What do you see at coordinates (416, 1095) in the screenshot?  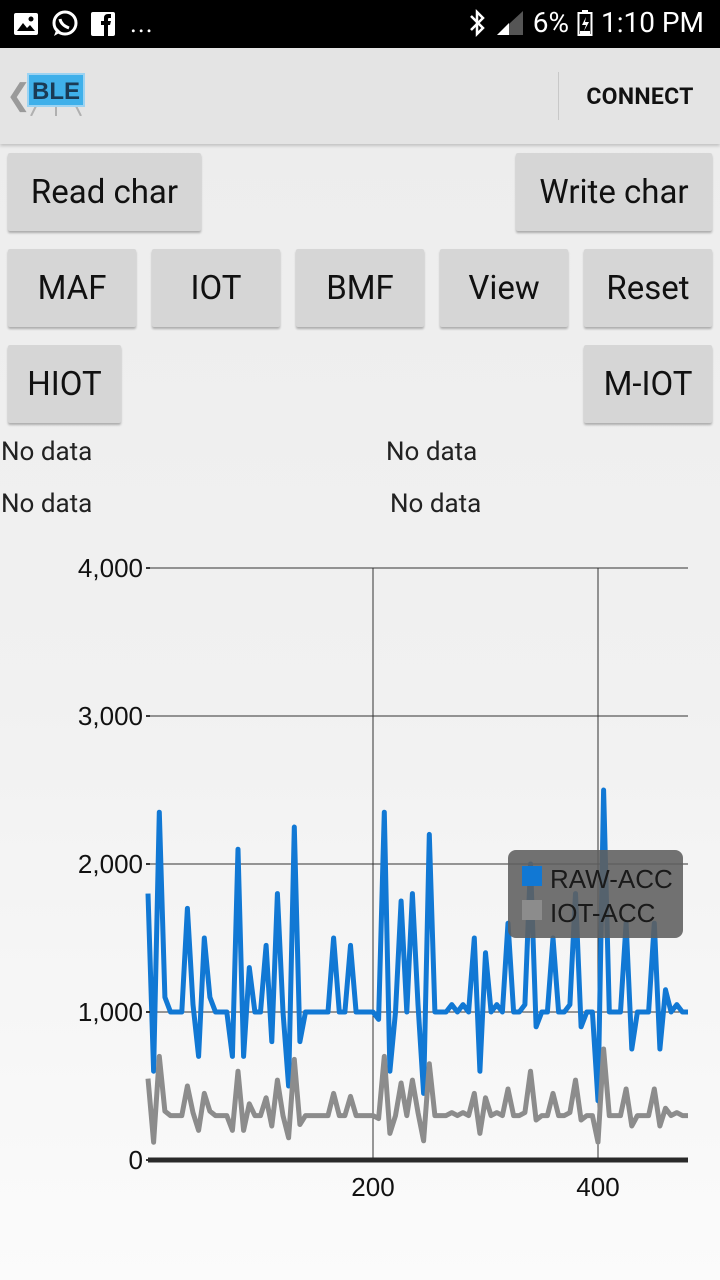 I see `series-line-iot-acc` at bounding box center [416, 1095].